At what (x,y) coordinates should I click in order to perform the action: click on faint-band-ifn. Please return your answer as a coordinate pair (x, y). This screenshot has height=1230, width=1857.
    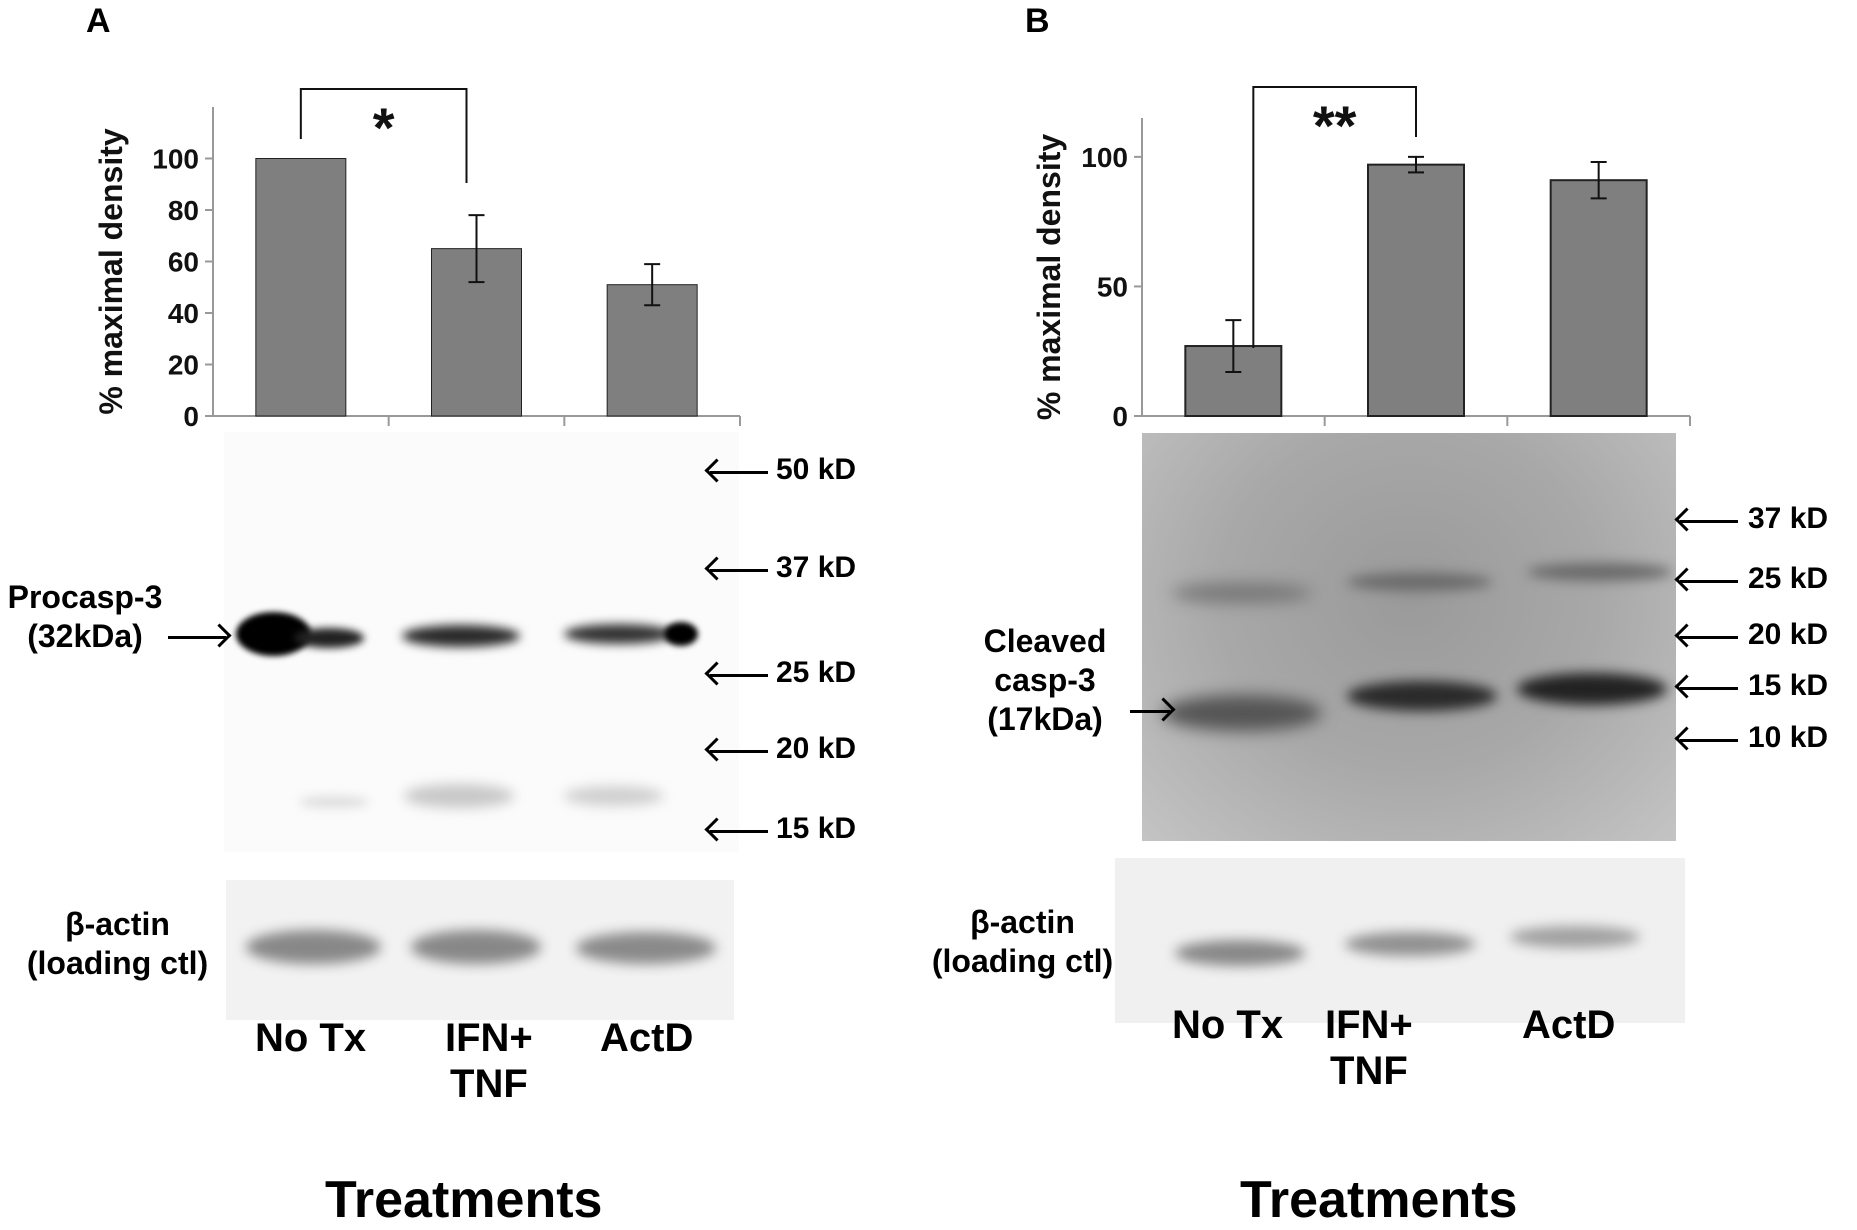
    Looking at the image, I should click on (459, 796).